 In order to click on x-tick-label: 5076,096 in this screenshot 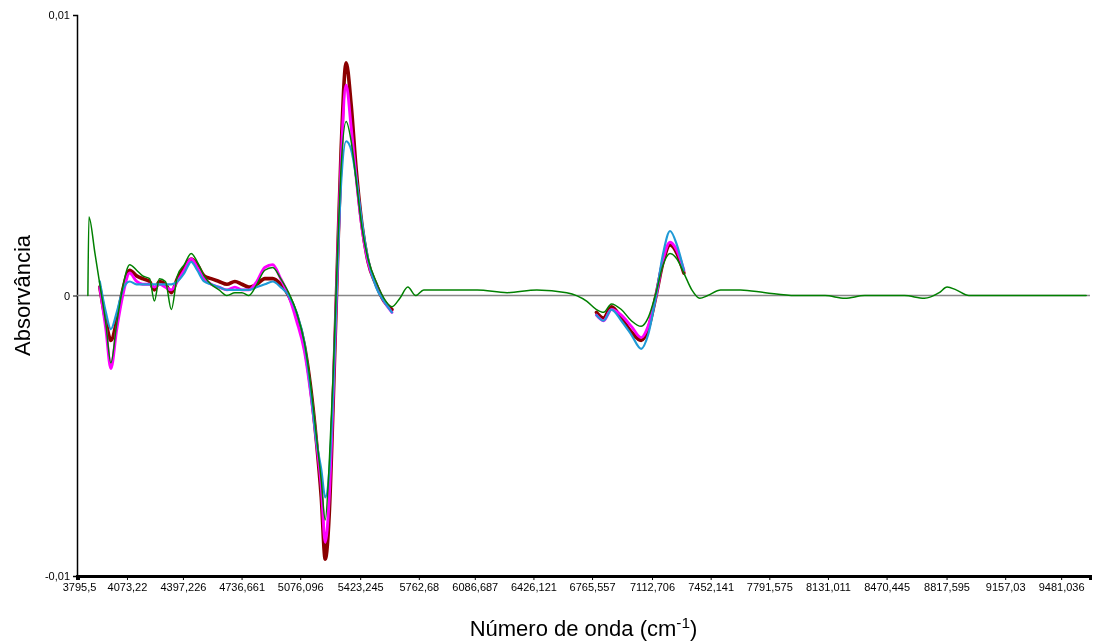, I will do `click(300, 586)`.